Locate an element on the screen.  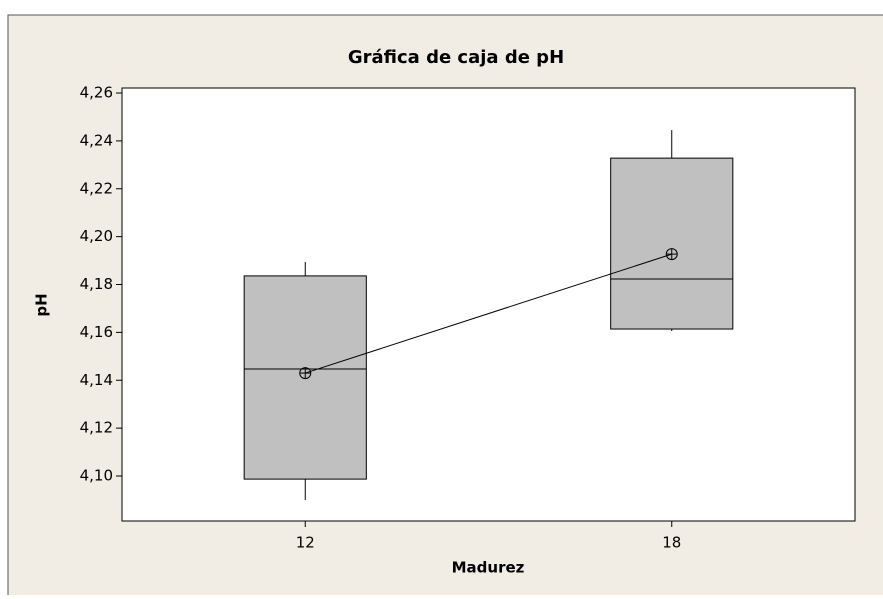
y-tick-label: 4,26 is located at coordinates (96, 93).